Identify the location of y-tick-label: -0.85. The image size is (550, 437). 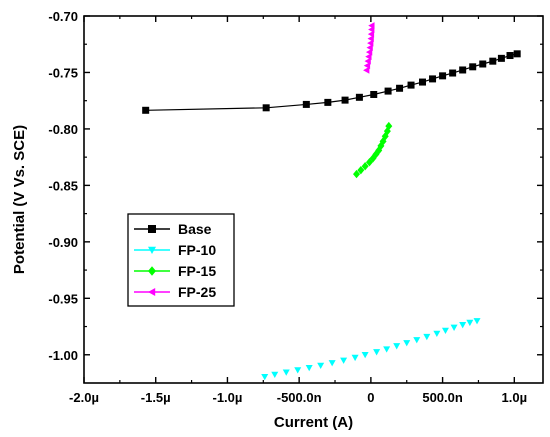
(63, 185).